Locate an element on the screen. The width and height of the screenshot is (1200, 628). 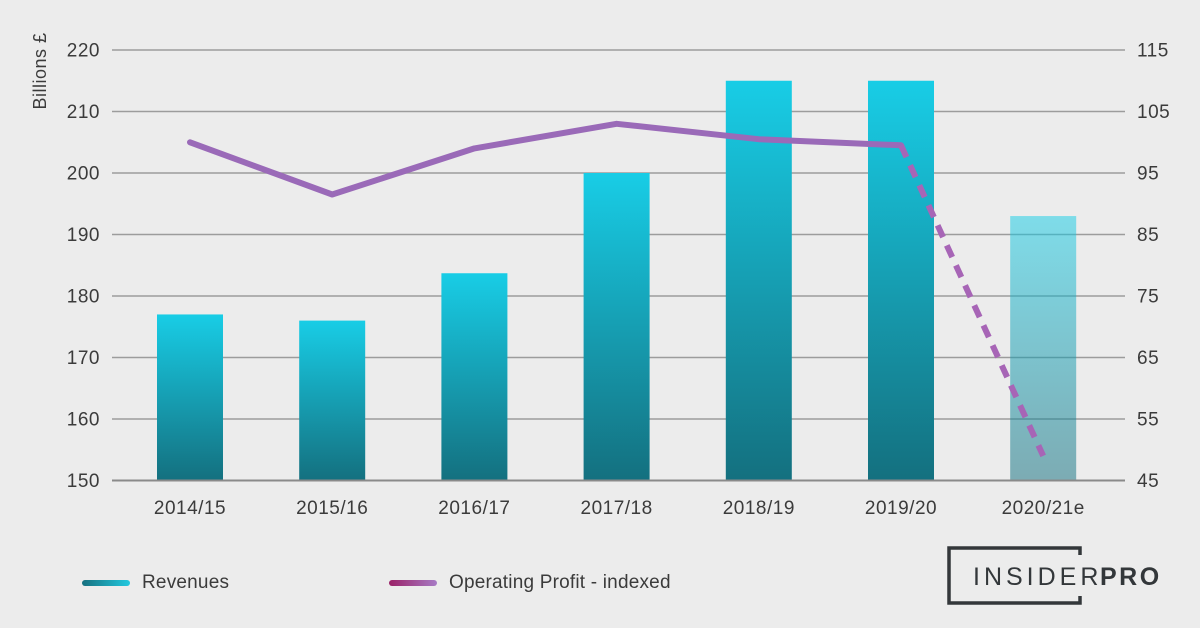
legend-item-revenues: Revenues is located at coordinates (155, 583).